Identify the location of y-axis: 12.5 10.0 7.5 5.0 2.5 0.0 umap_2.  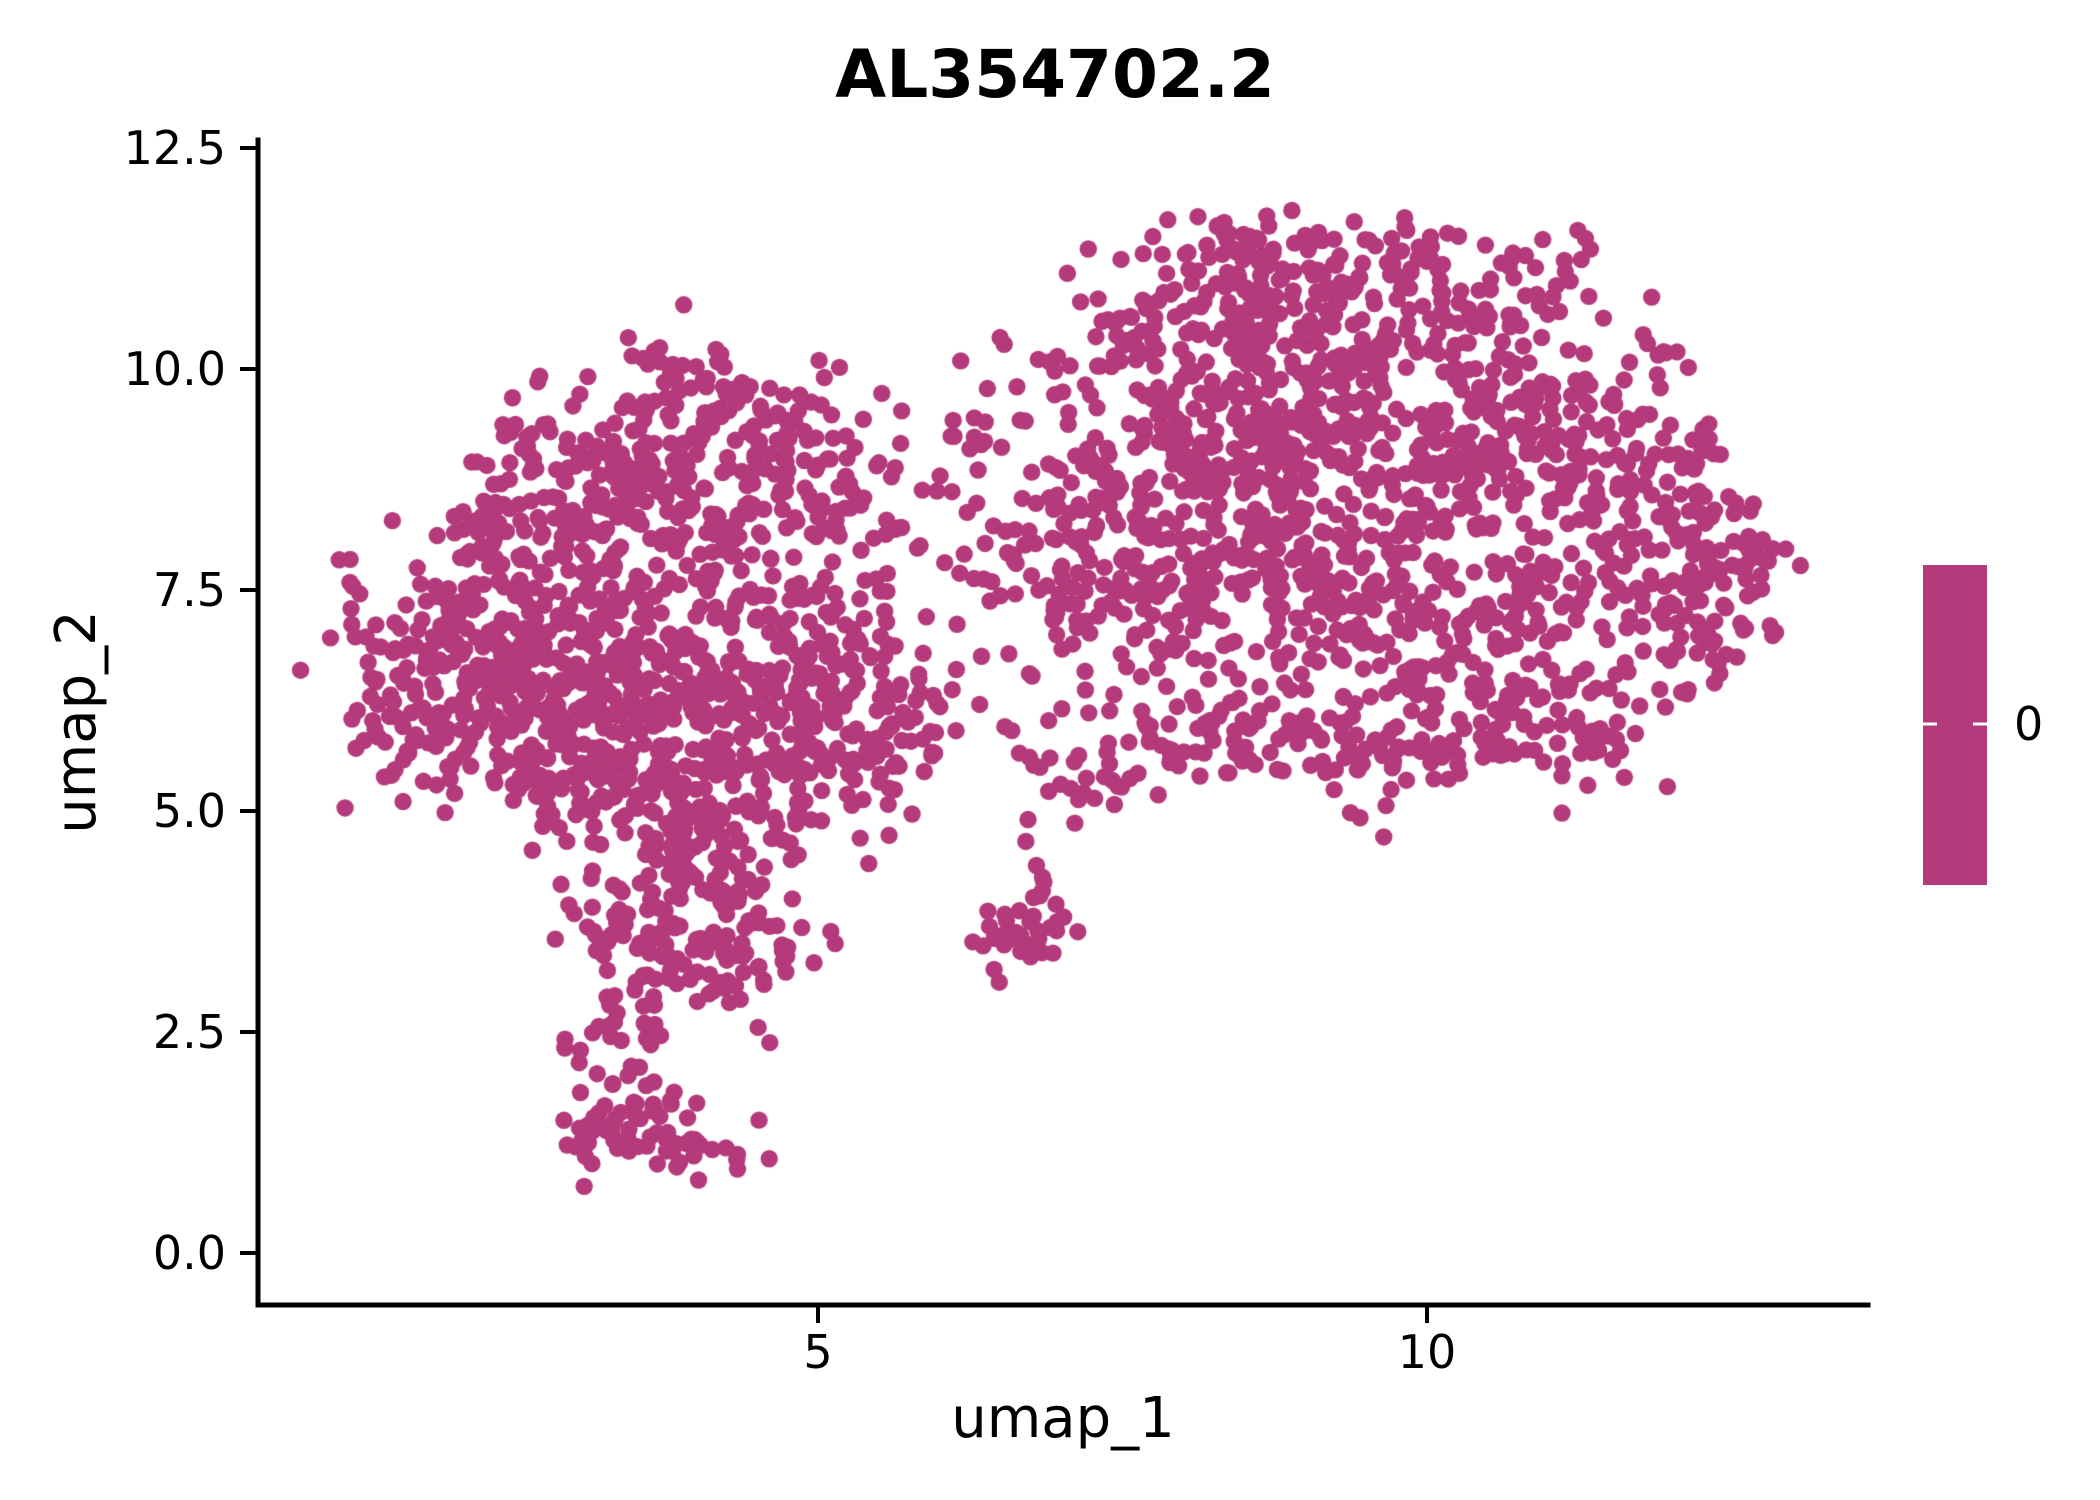
(152, 714).